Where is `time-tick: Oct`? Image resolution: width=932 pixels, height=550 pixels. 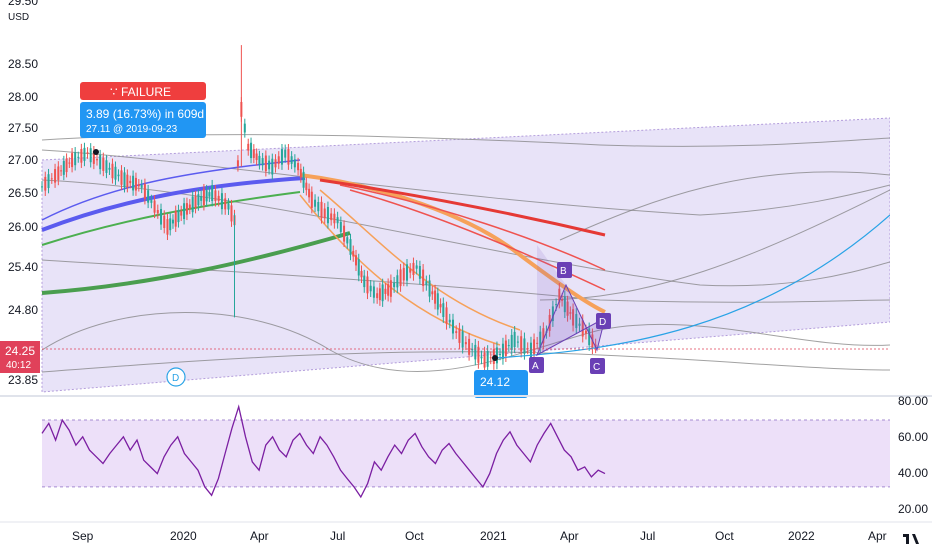
time-tick: Oct is located at coordinates (724, 536).